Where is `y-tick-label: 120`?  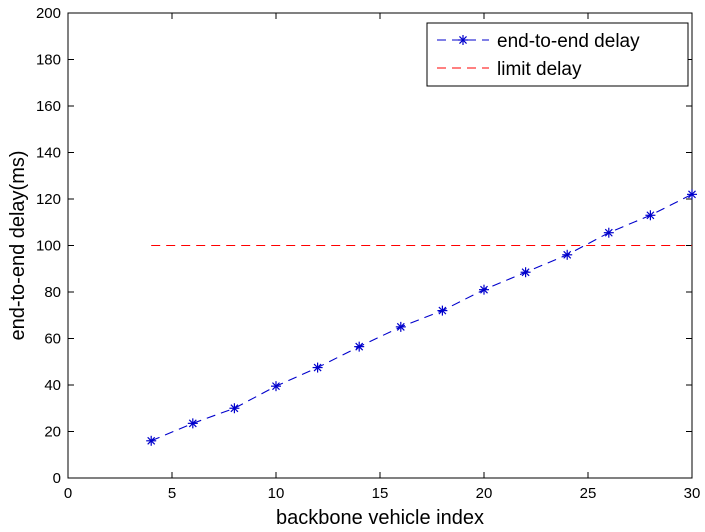
y-tick-label: 120 is located at coordinates (48, 199).